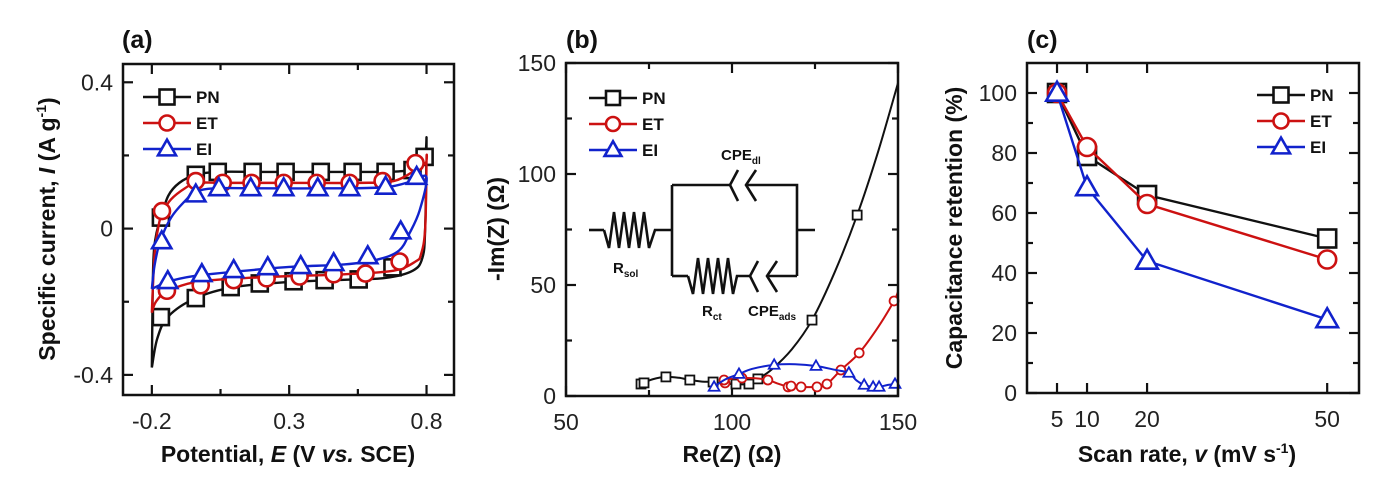  Describe the element at coordinates (754, 276) in the screenshot. I see `cpe-ads-left-plate` at that location.